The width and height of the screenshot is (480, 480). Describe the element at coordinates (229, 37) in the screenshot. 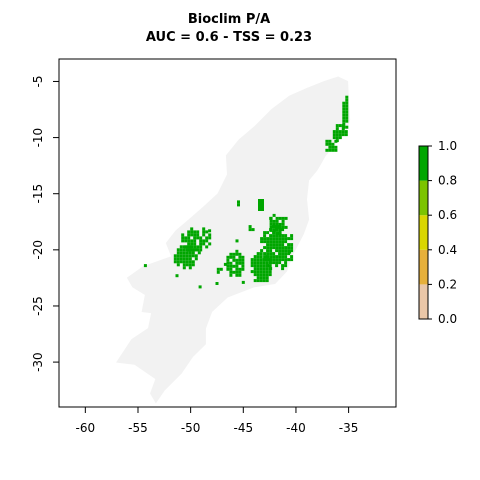

I see `chart-subtitle: AUC = 0.6 - TSS = 0.23` at that location.